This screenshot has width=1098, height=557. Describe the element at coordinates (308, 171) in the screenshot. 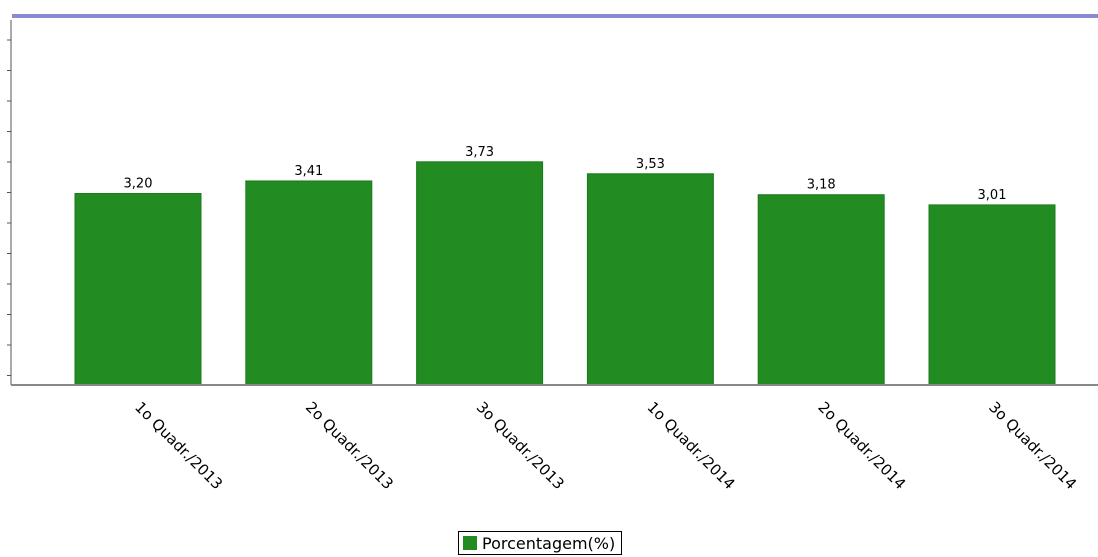

I see `data-label: 3,41` at that location.